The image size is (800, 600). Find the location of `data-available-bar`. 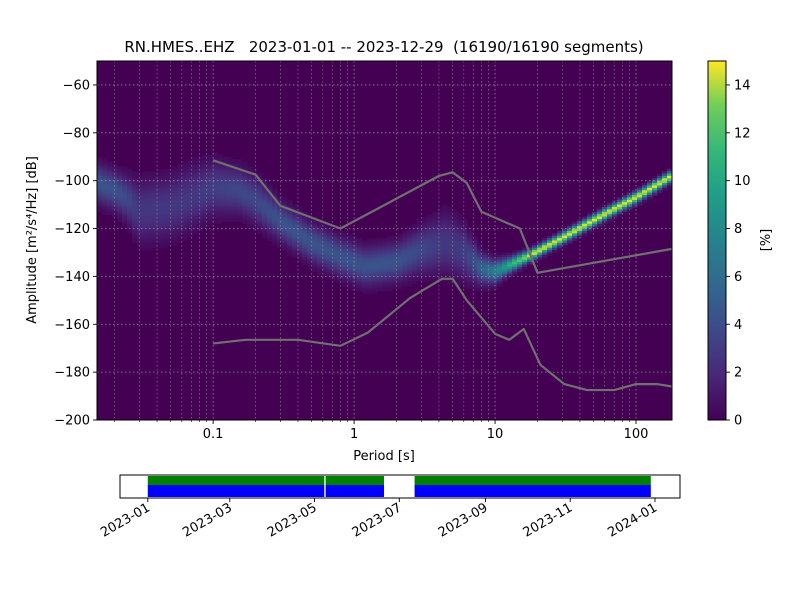

data-available-bar is located at coordinates (236, 491).